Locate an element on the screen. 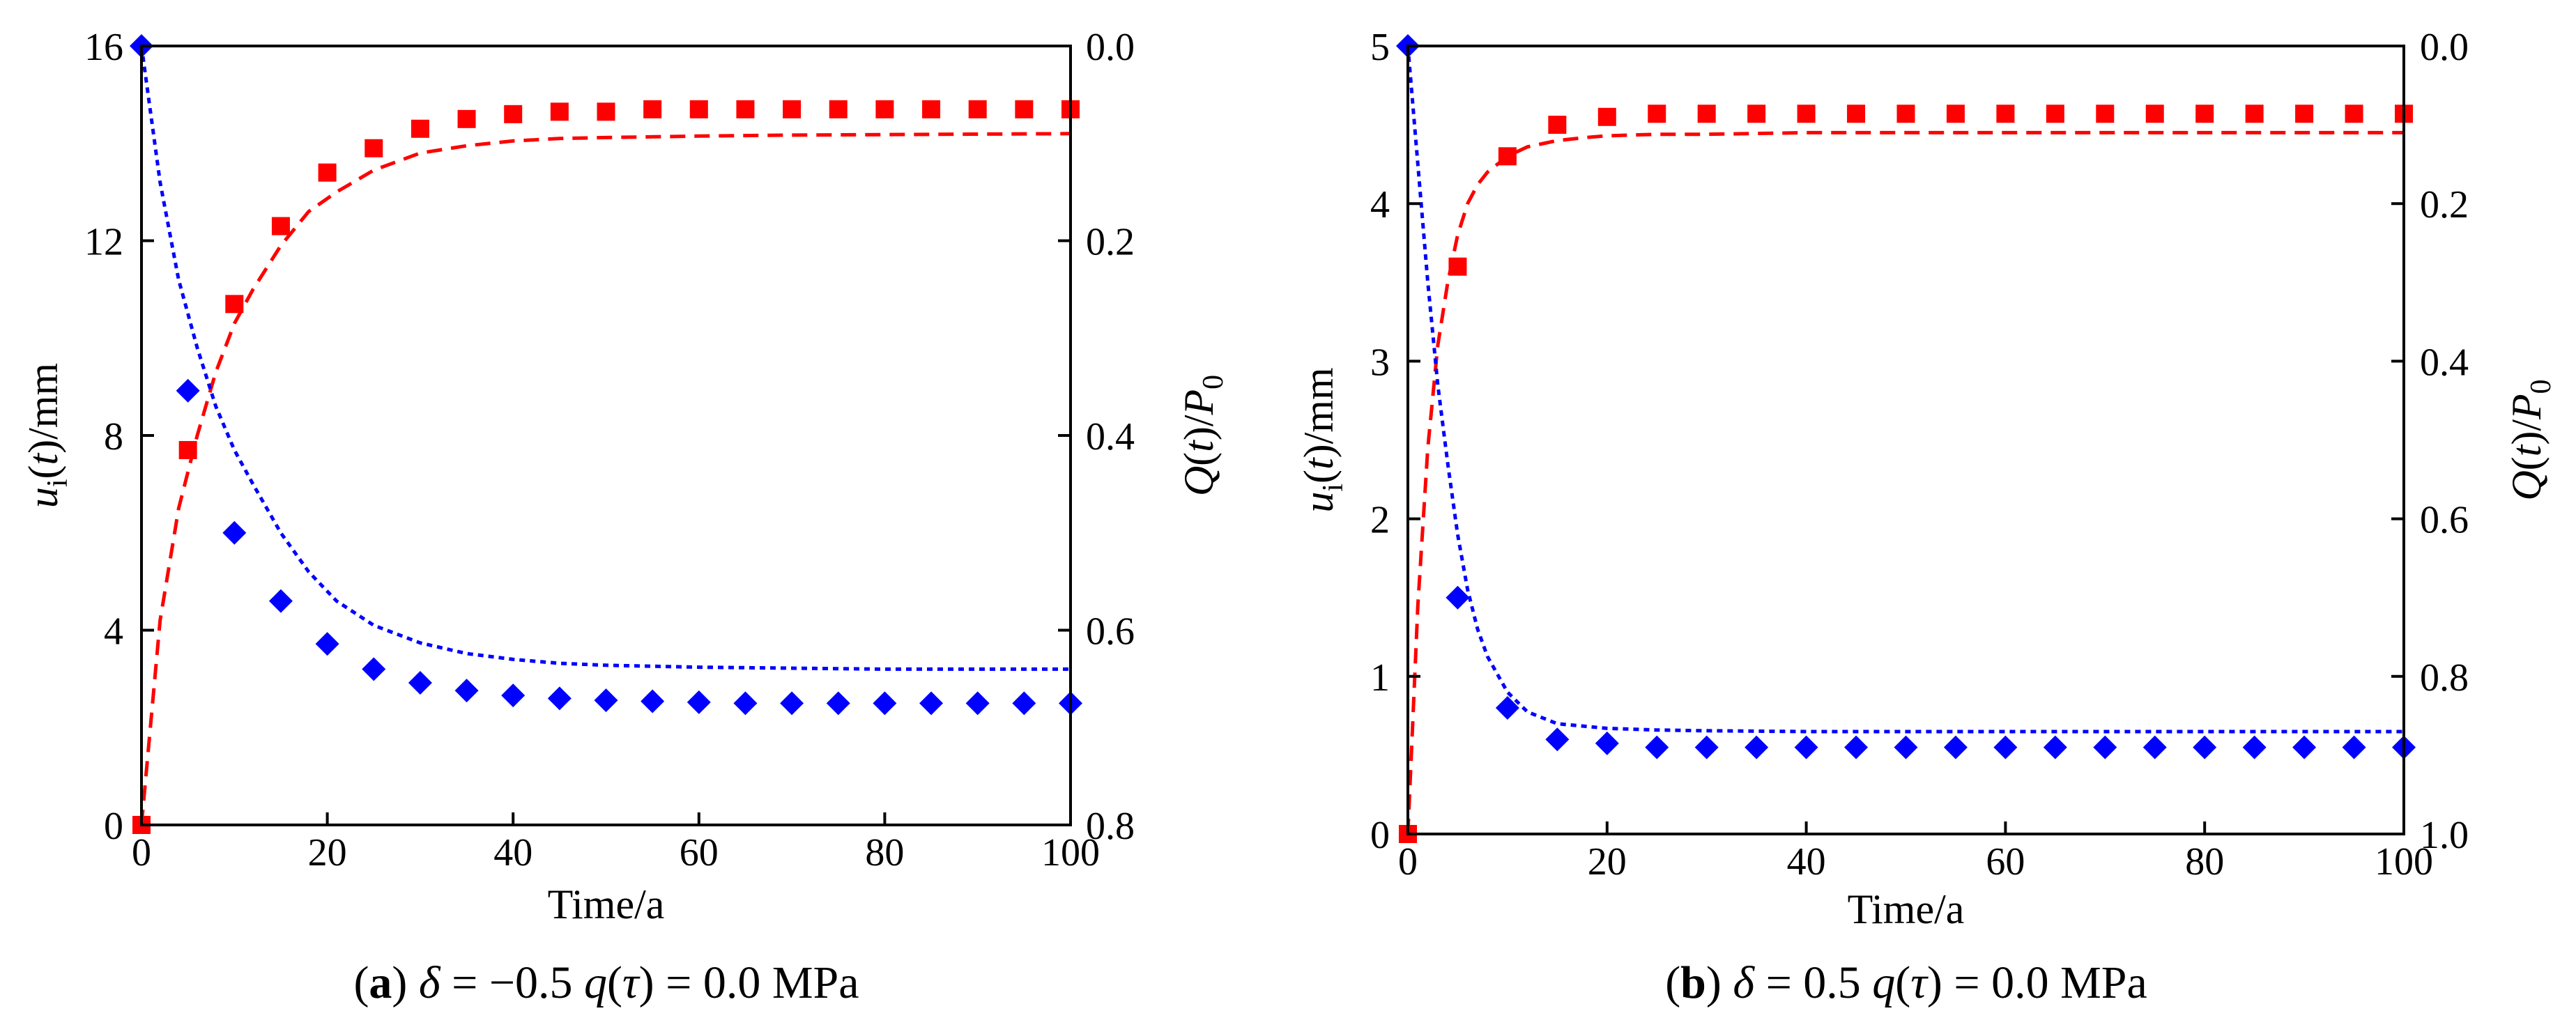 This screenshot has width=2576, height=1027. y-right-axis-title: Q(t)/P0 is located at coordinates (1202, 435).